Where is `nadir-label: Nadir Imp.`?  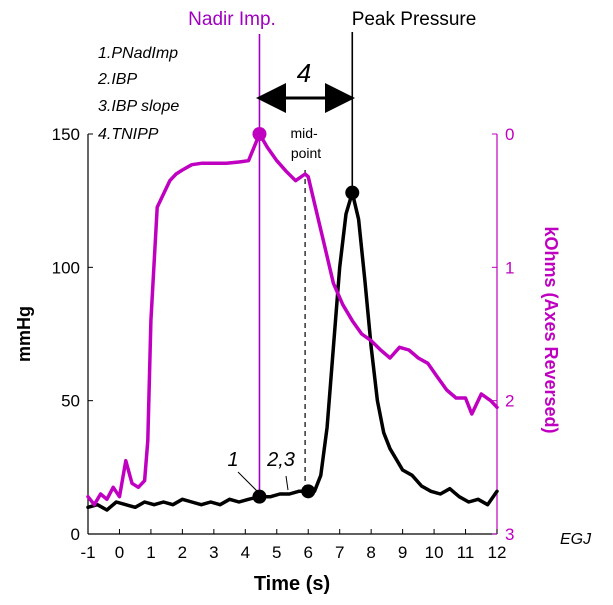 nadir-label: Nadir Imp. is located at coordinates (232, 19).